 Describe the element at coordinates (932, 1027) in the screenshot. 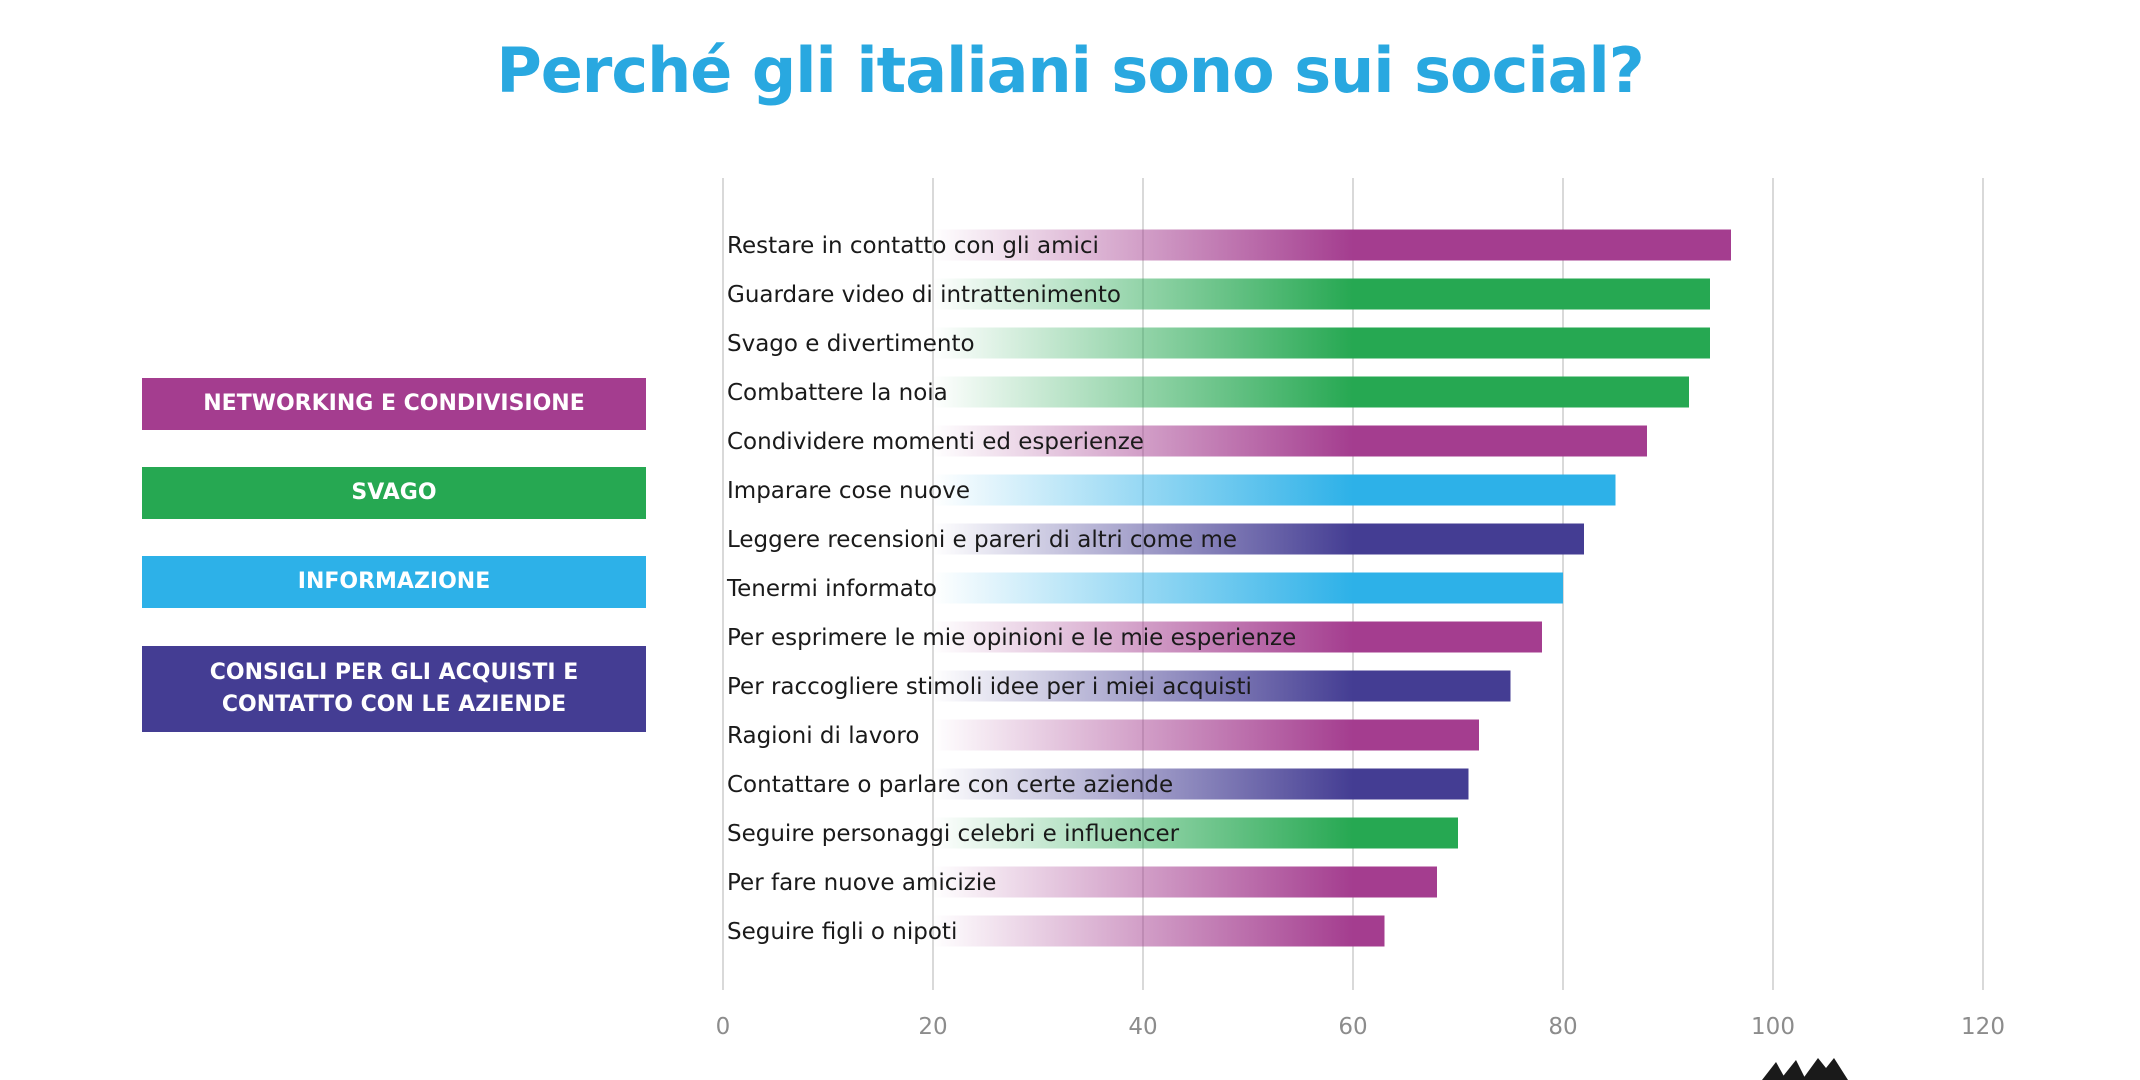

I see `x-tick-label-20: 20` at that location.